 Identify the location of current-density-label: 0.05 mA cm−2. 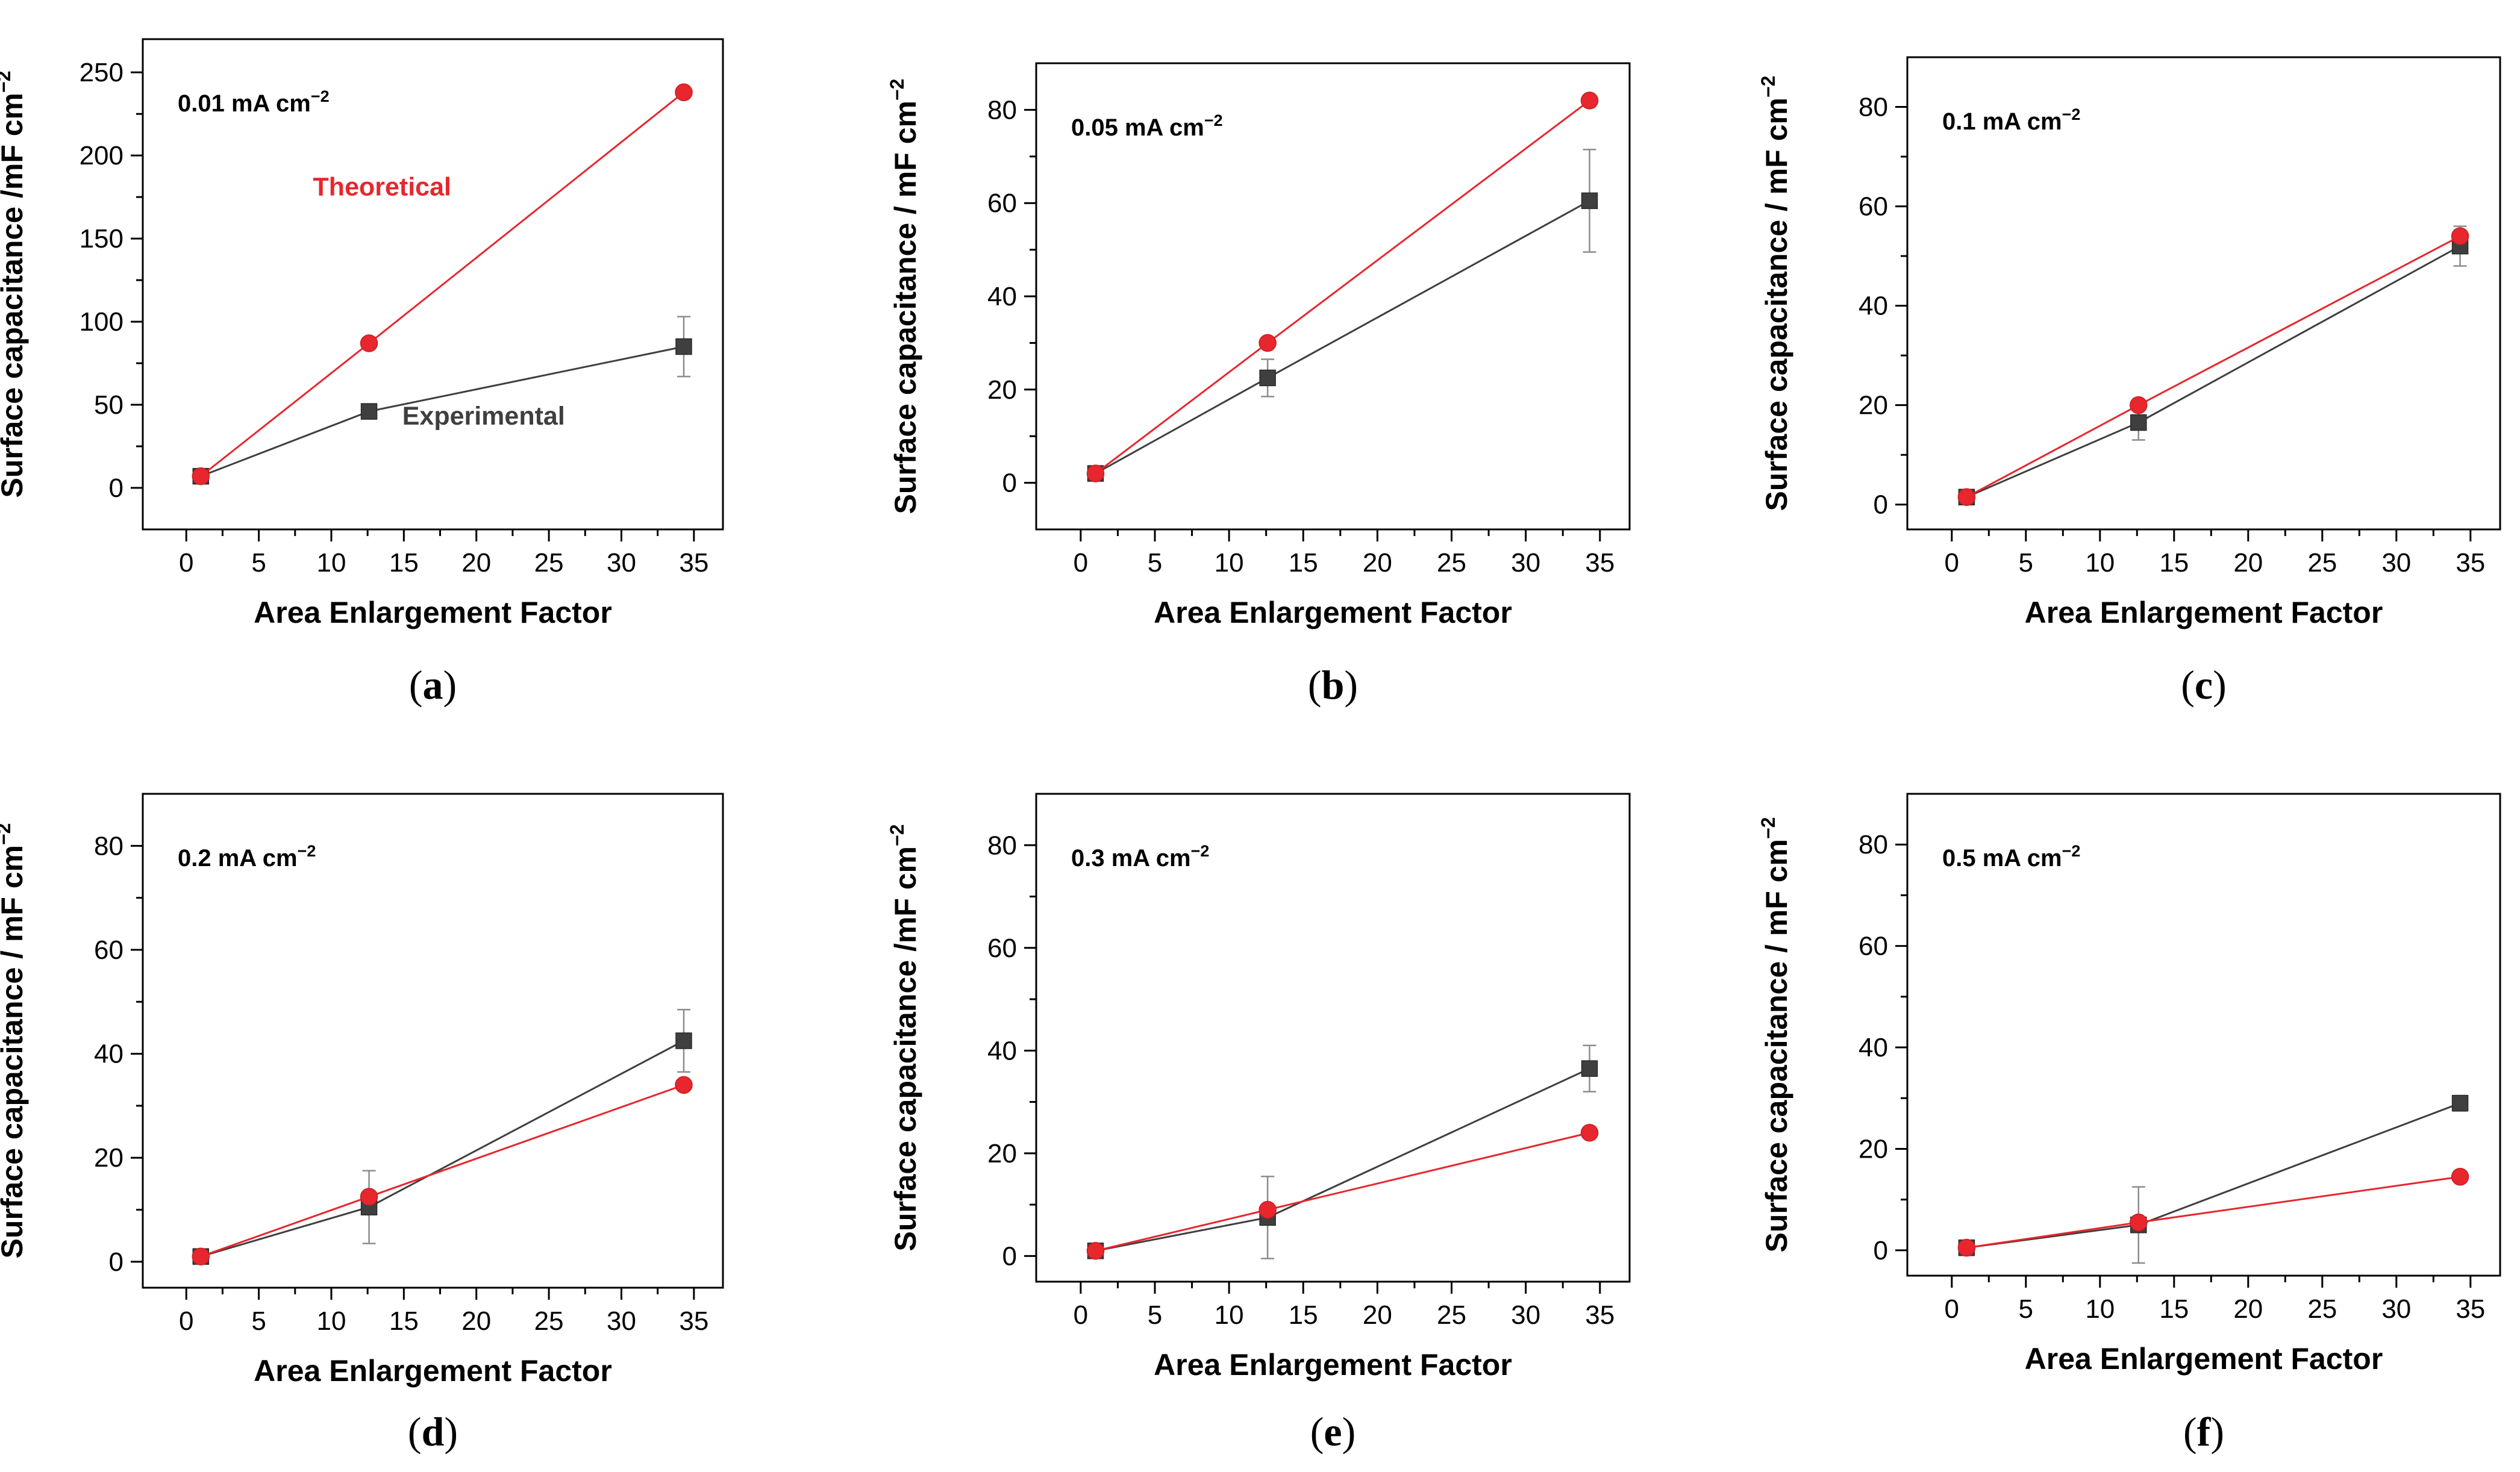
(1147, 126).